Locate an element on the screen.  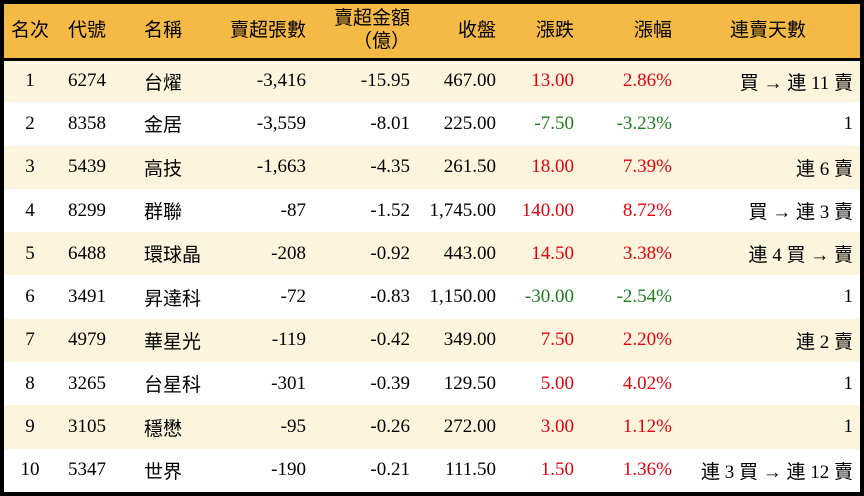
header-streak: 連賣天數 is located at coordinates (768, 32).